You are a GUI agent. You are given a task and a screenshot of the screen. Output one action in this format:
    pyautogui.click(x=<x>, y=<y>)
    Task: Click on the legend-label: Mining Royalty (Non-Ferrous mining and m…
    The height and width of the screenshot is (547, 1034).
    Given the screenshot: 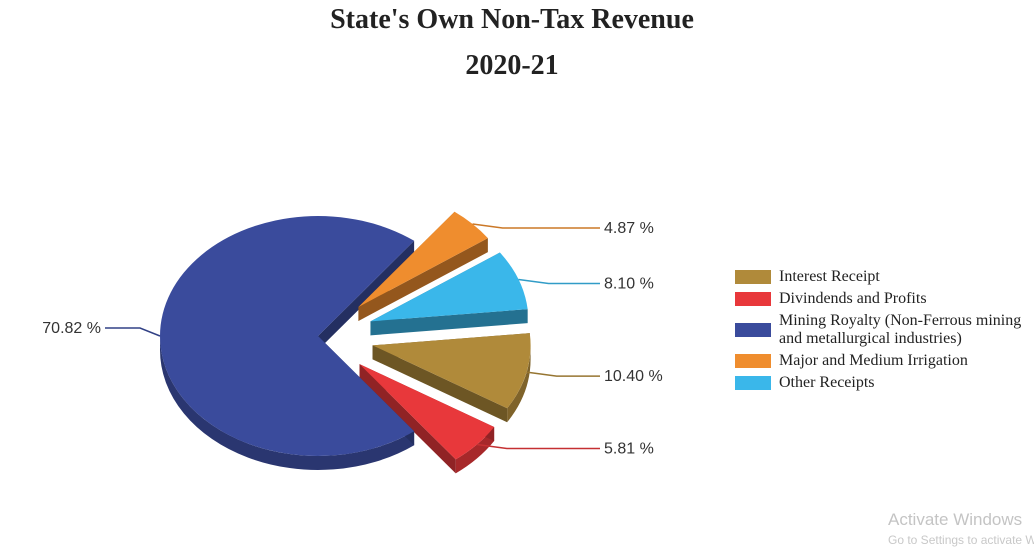 What is the action you would take?
    pyautogui.click(x=900, y=329)
    